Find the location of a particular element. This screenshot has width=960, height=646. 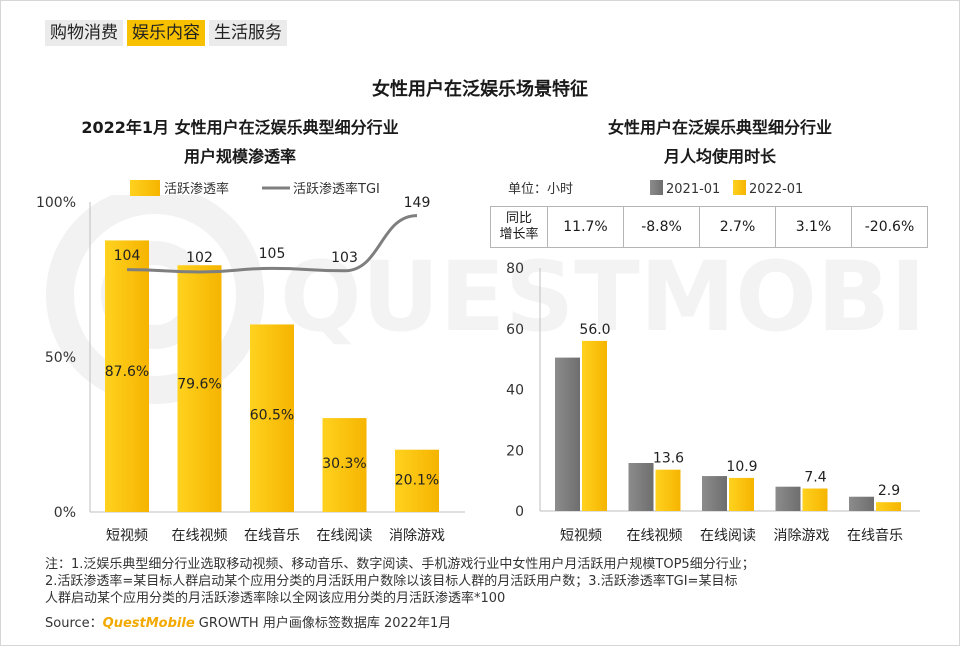

bar-value-label: 7.4 is located at coordinates (815, 478).